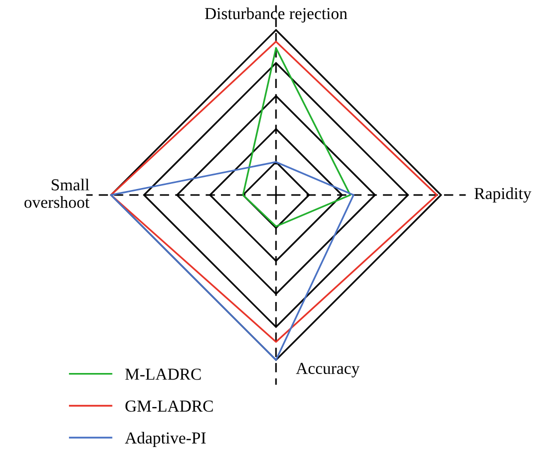 This screenshot has width=548, height=462. I want to click on legend-label: M-LADRC, so click(163, 374).